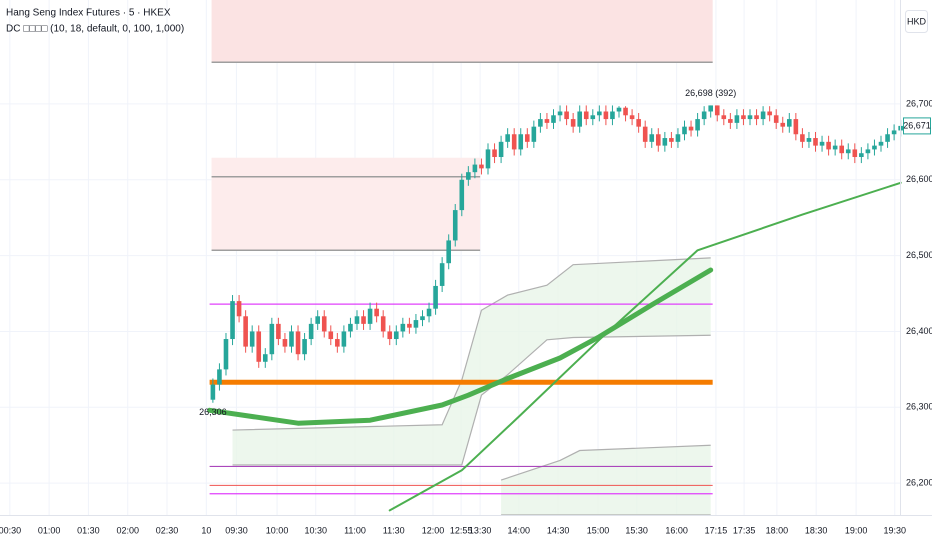 Image resolution: width=932 pixels, height=550 pixels. Describe the element at coordinates (558, 530) in the screenshot. I see `x-tick-label: 14:30` at that location.